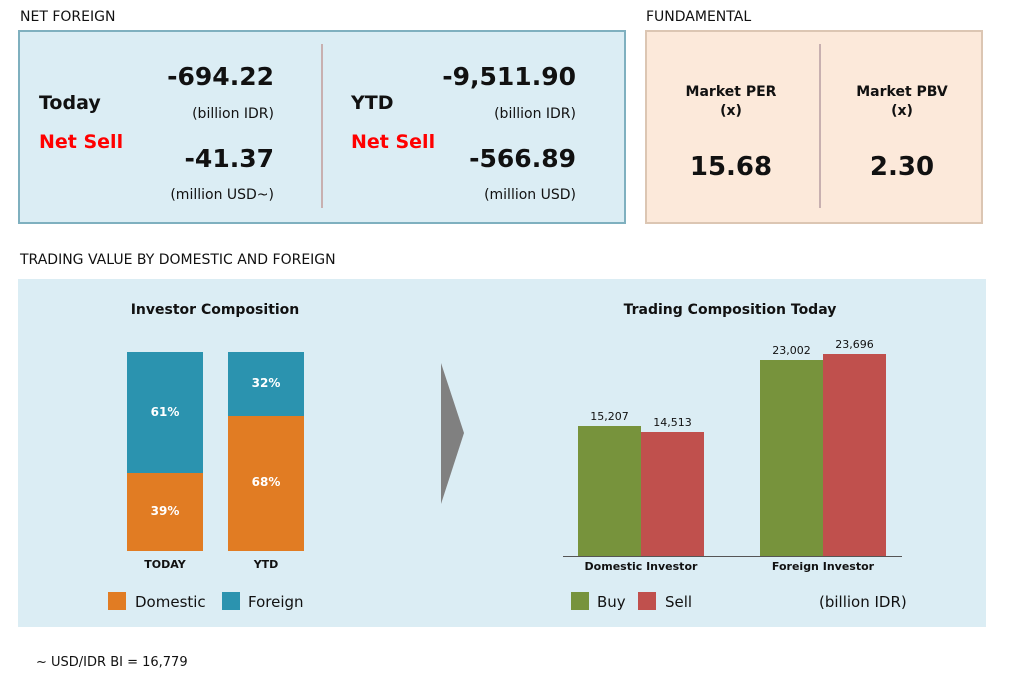 The width and height of the screenshot is (1021, 688). I want to click on ytd-usd-unit: (million USD), so click(530, 195).